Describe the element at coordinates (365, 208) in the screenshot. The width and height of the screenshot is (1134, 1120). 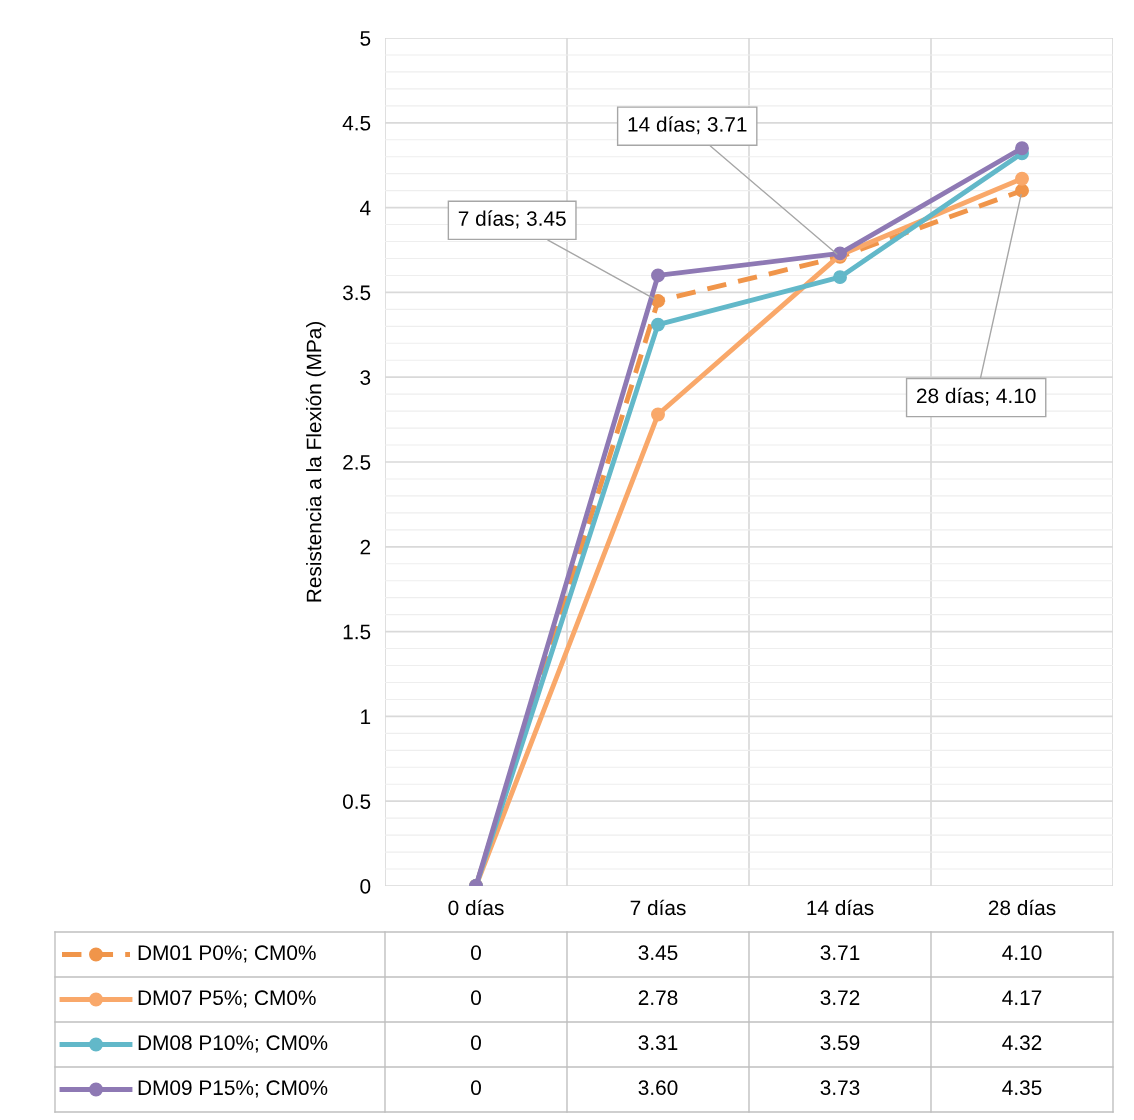
I see `y-tick-label: 4` at that location.